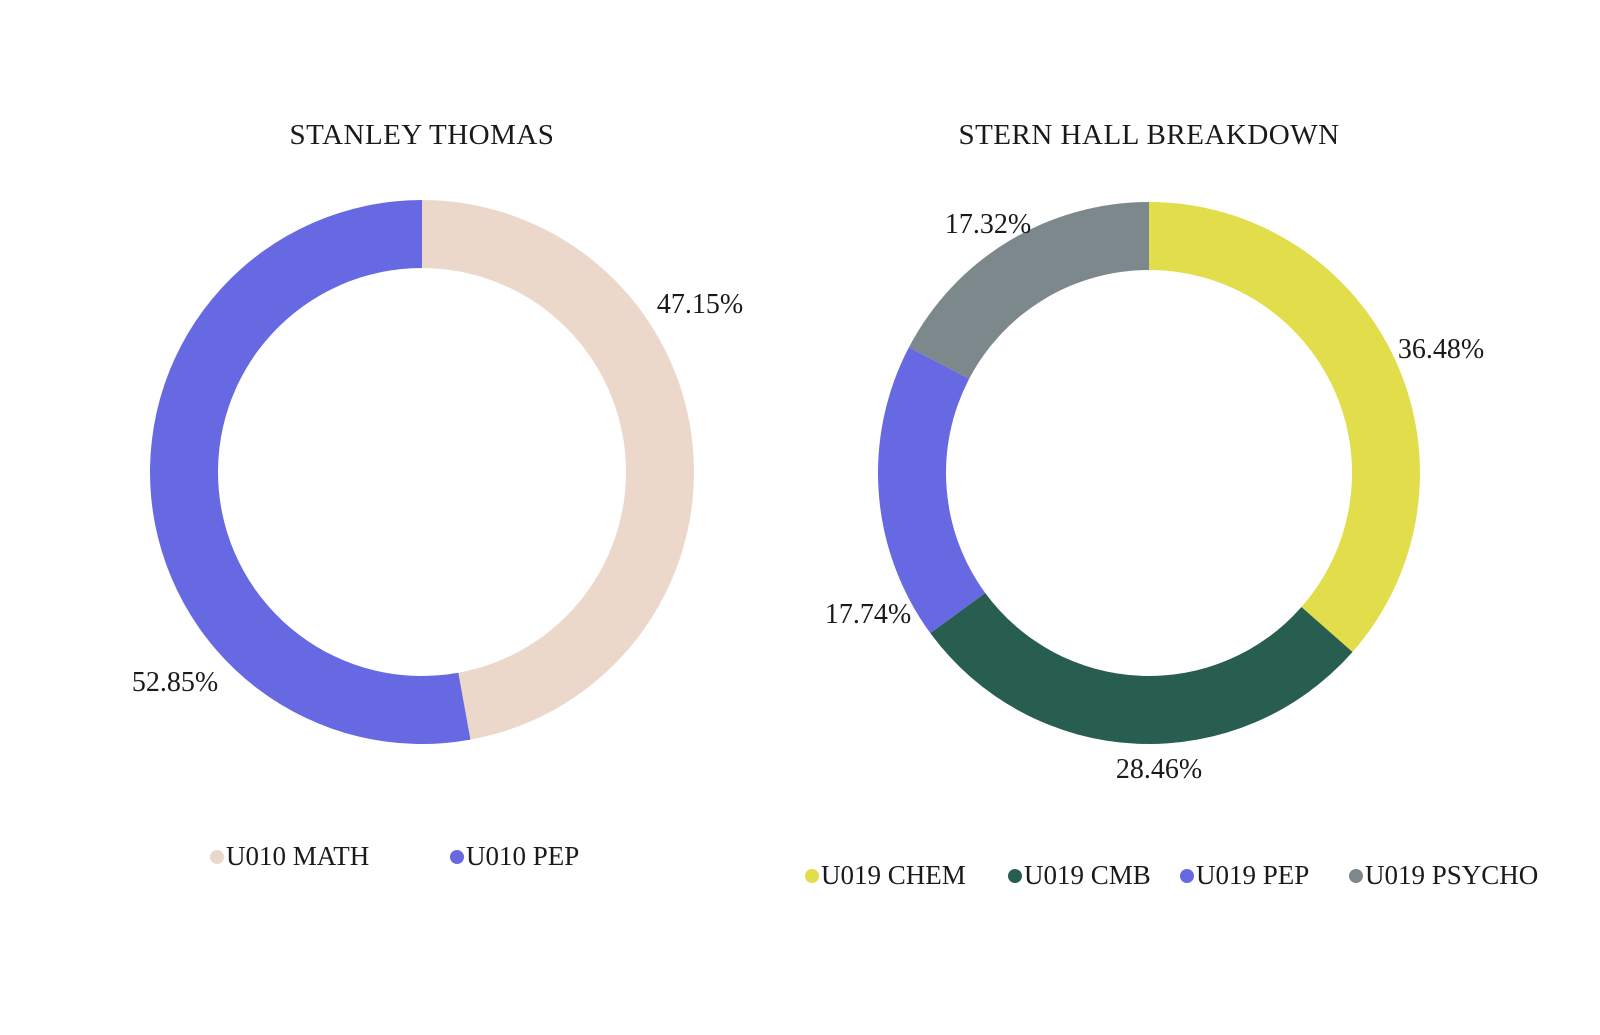  Describe the element at coordinates (422, 135) in the screenshot. I see `chart-title: STANLEY THOMAS` at that location.